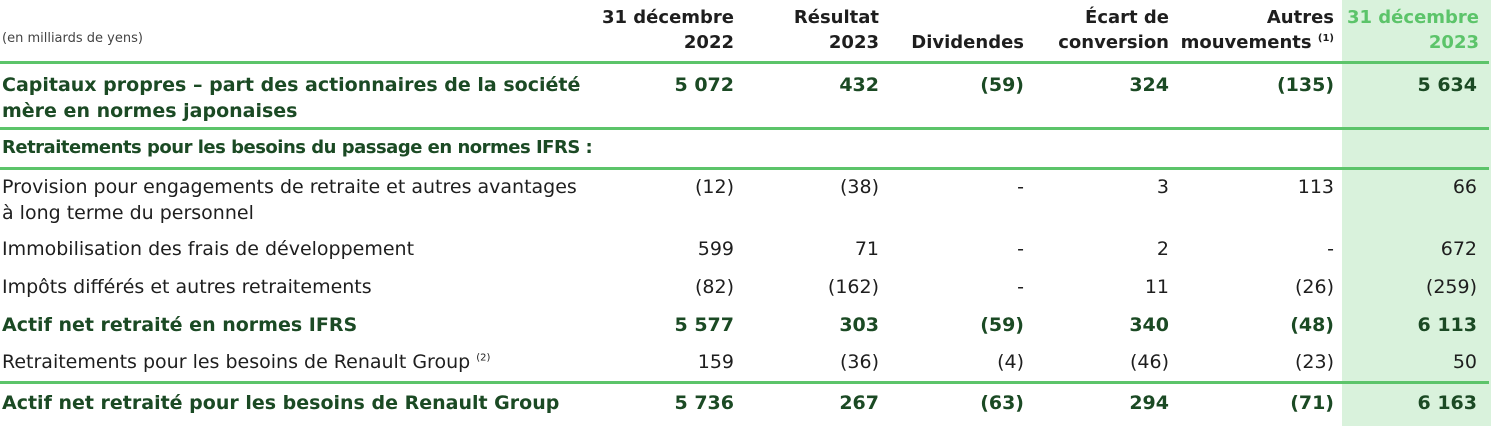  Describe the element at coordinates (1447, 325) in the screenshot. I see `cell-value: 6 113` at that location.